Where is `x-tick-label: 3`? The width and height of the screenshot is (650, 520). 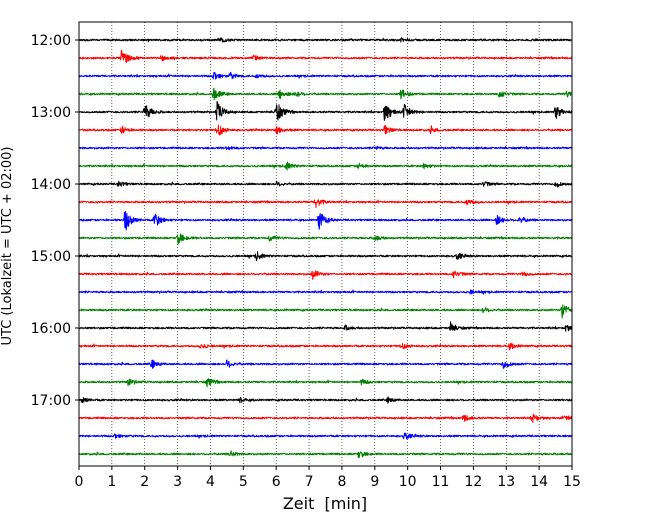 x-tick-label: 3 is located at coordinates (177, 482).